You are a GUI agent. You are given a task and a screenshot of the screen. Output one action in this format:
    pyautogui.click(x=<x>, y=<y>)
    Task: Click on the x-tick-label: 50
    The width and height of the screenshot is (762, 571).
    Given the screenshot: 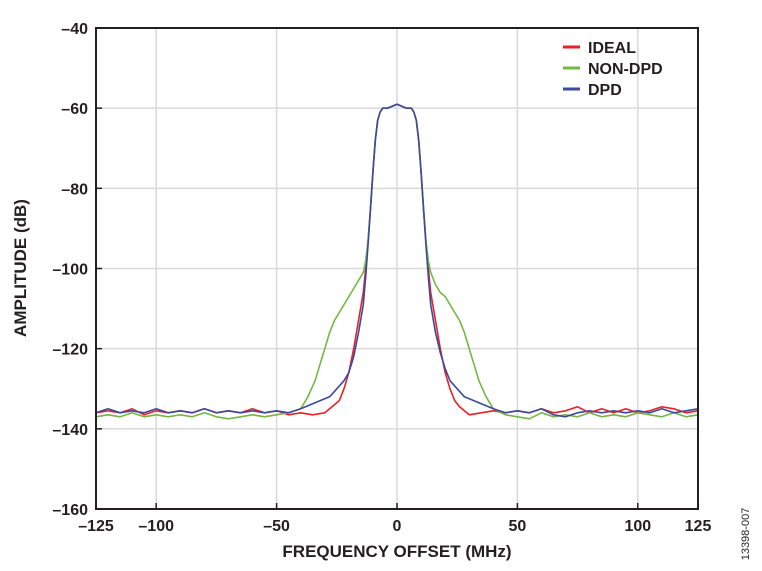 What is the action you would take?
    pyautogui.click(x=518, y=526)
    